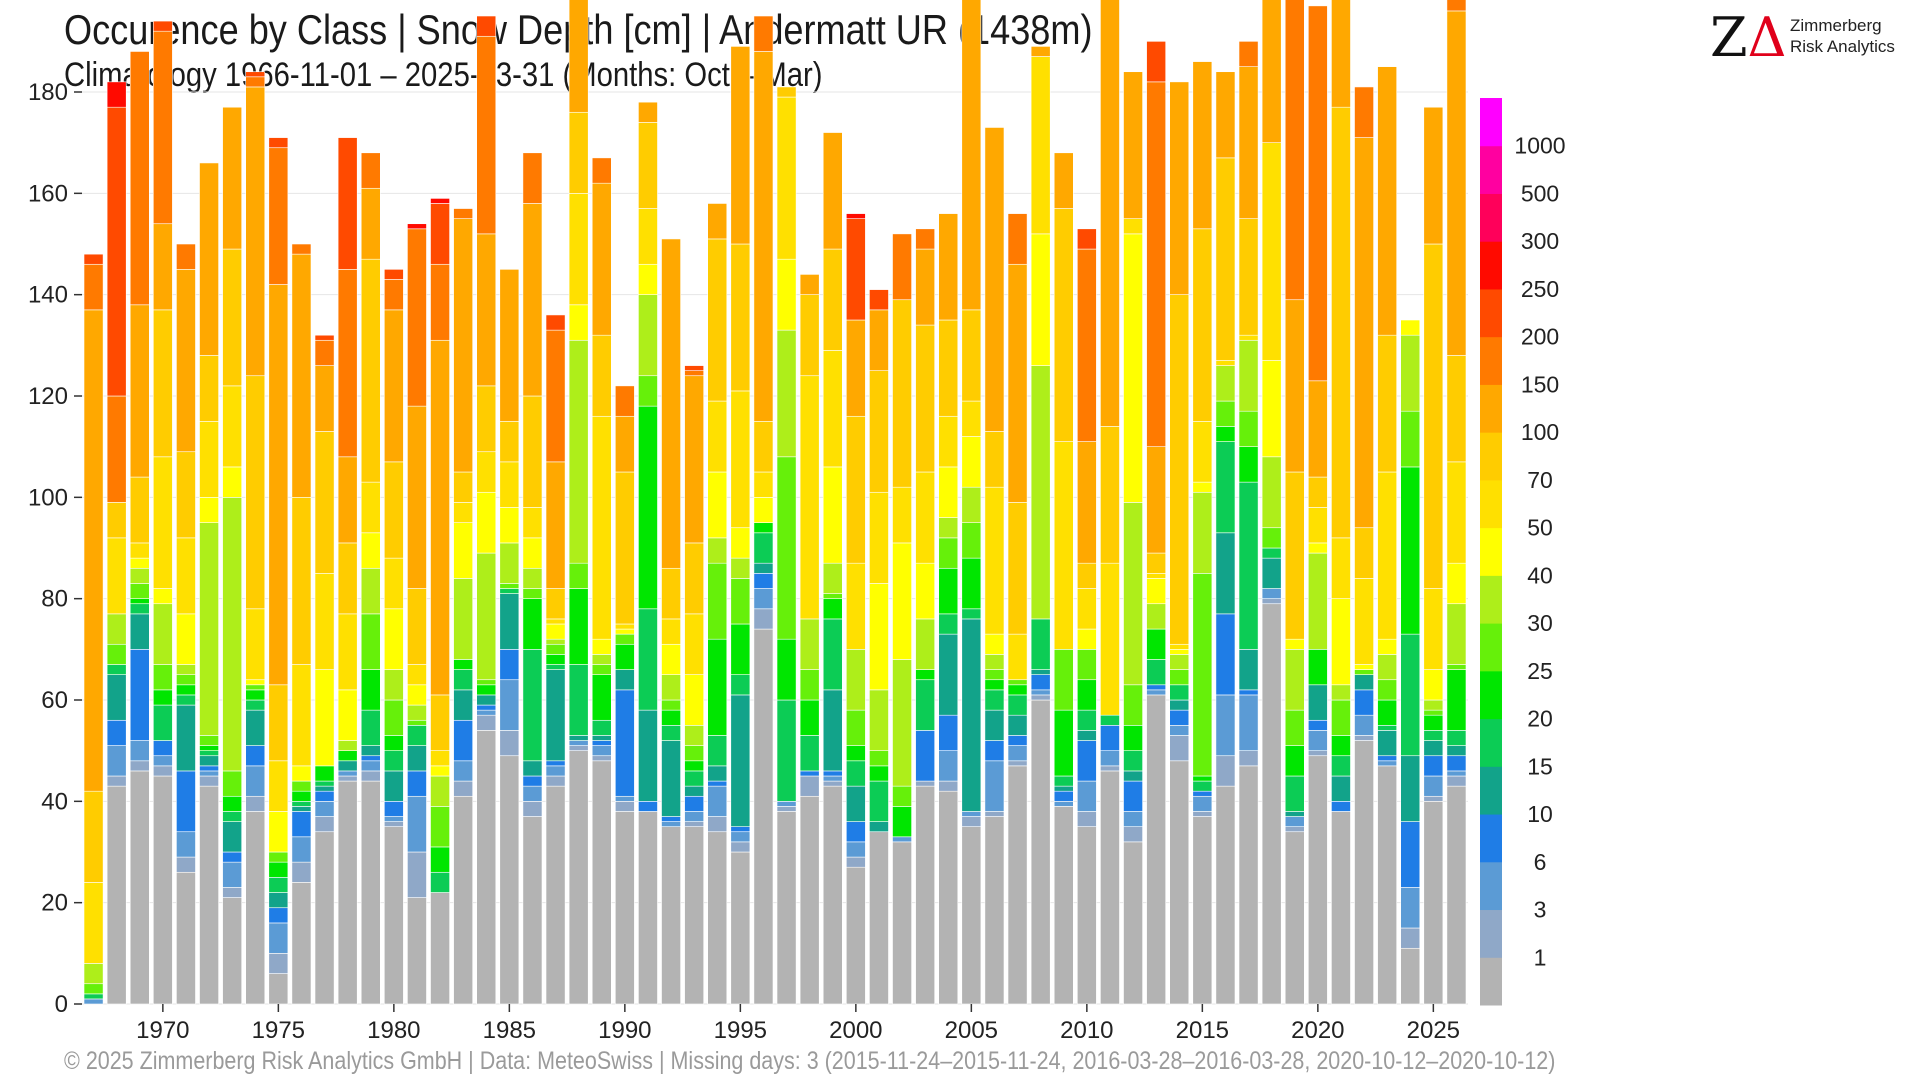 The height and width of the screenshot is (1080, 1920). I want to click on colorbar-label: 200, so click(1540, 337).